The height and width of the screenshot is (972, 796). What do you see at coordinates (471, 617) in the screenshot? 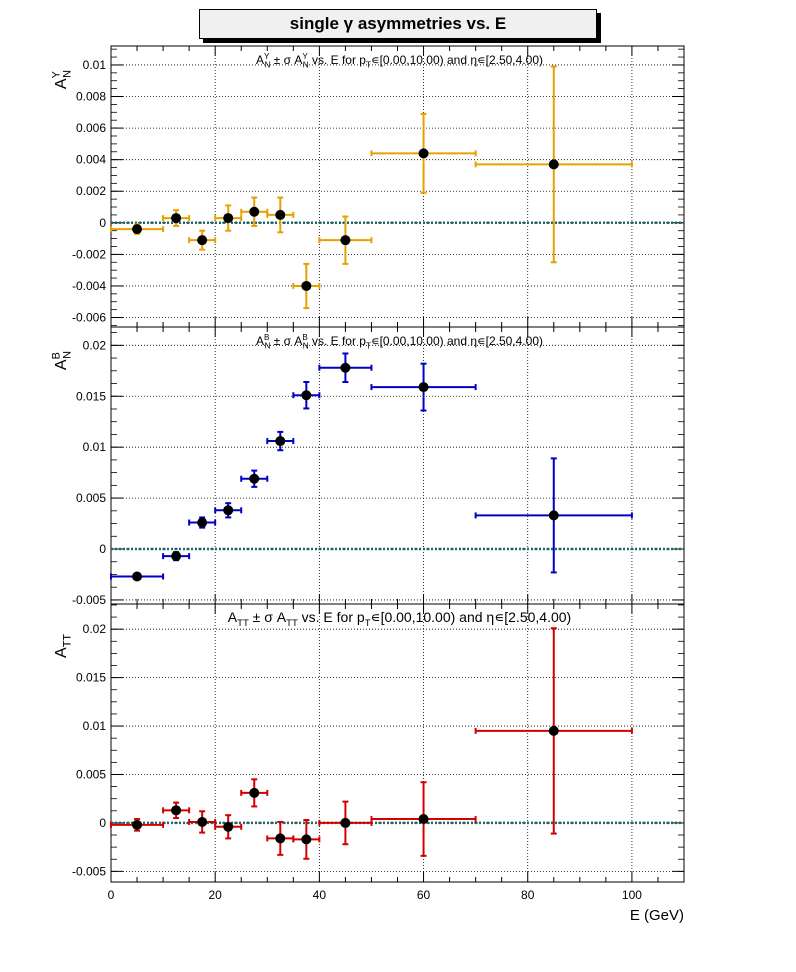
I see `text-part: ∊[0.00,10.00) and η∊[2.50,4.00)` at bounding box center [471, 617].